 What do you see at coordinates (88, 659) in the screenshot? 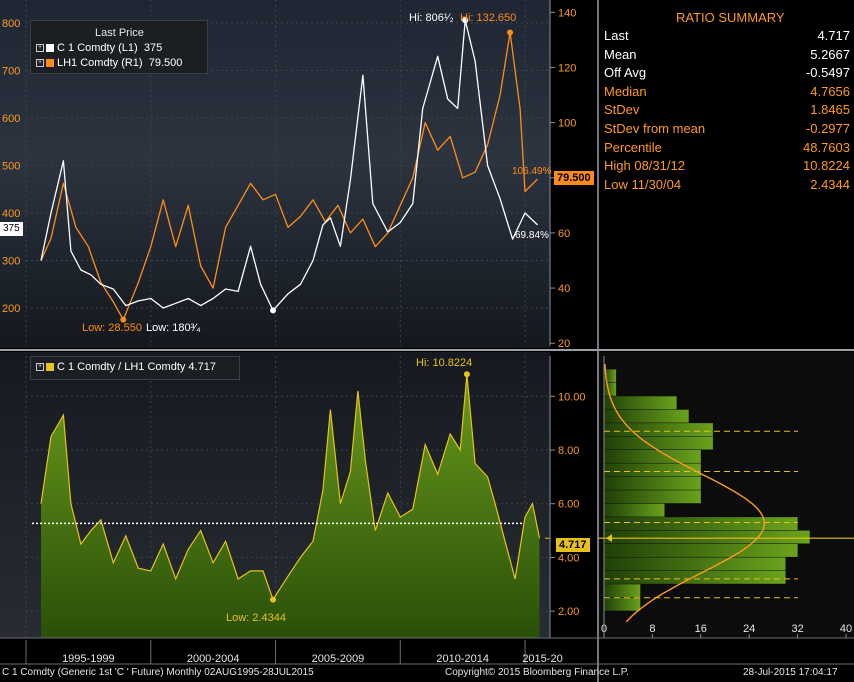
I see `x-period-label: 1995-1999` at bounding box center [88, 659].